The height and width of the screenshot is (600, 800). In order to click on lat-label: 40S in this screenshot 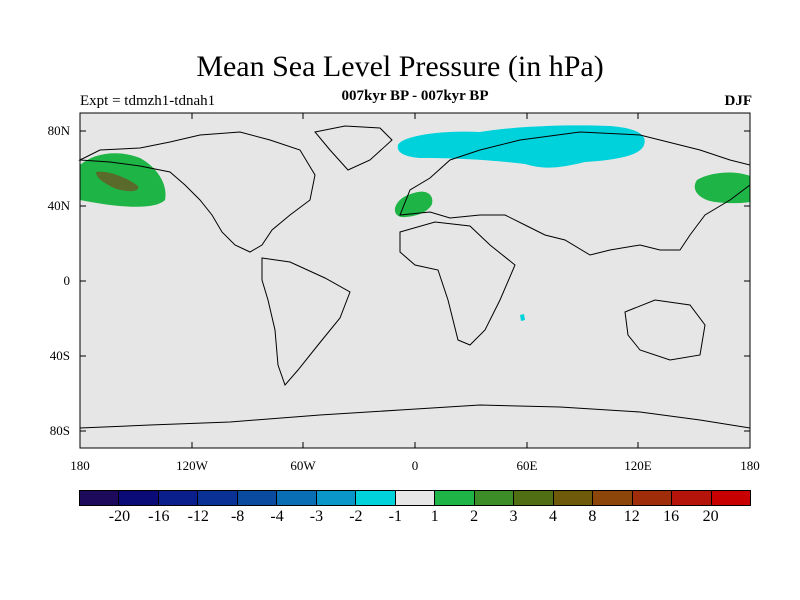, I will do `click(55, 356)`.